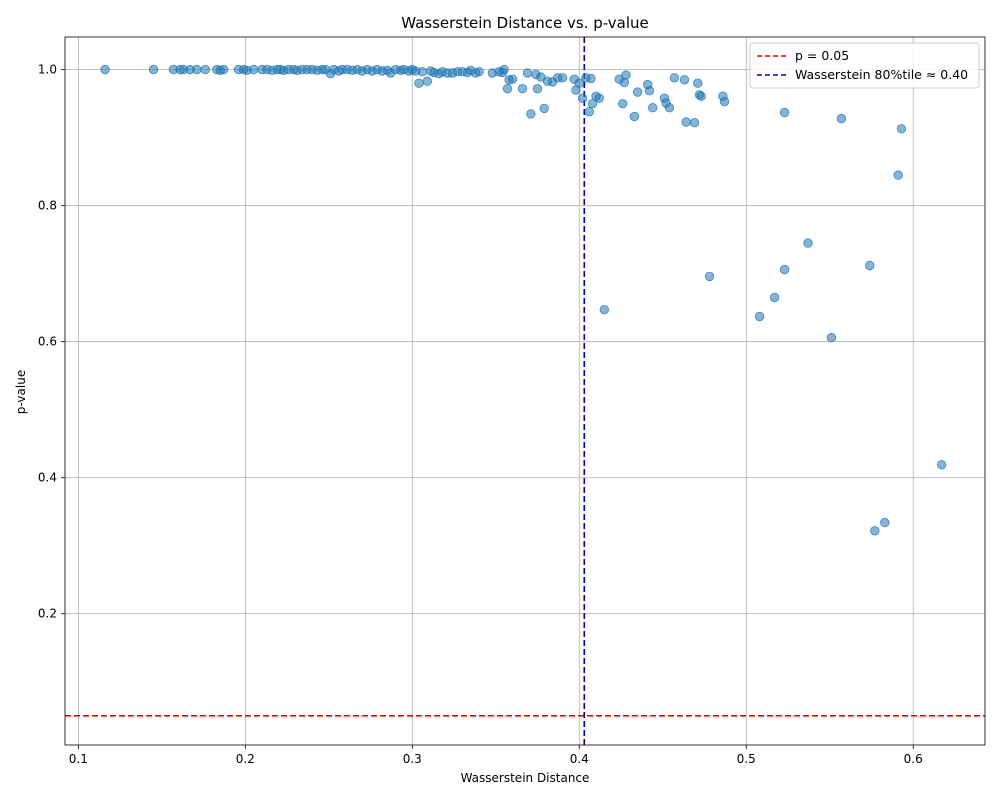 This screenshot has width=1000, height=800. What do you see at coordinates (822, 55) in the screenshot?
I see `legend-label-pvalue-line: p = 0.05` at bounding box center [822, 55].